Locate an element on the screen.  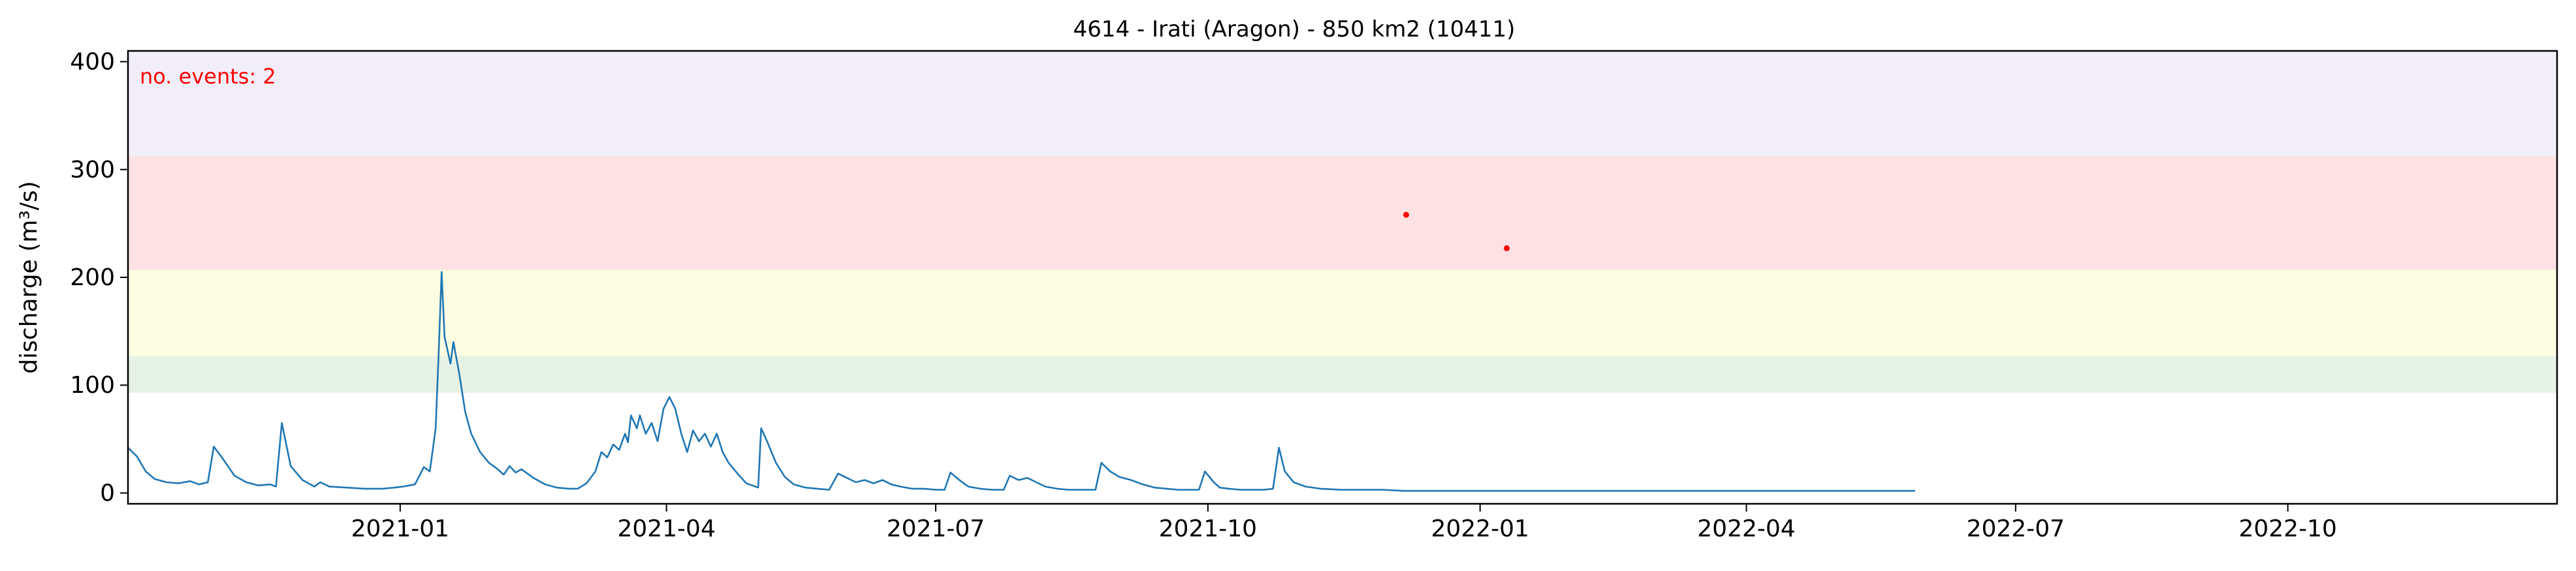
x-tick-label: 2021-04 is located at coordinates (666, 529).